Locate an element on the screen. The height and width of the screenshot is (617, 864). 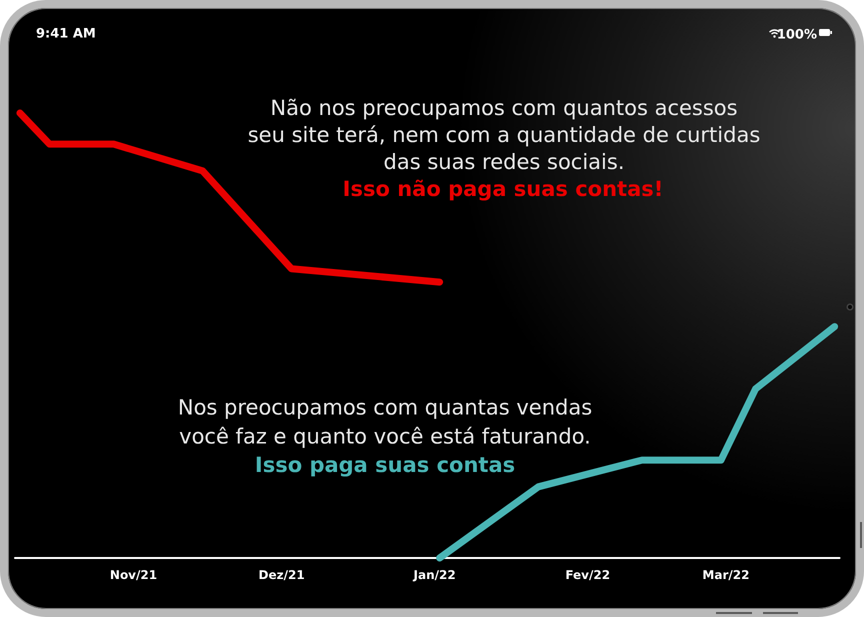
x-tick-label: Nov/21 is located at coordinates (134, 575).